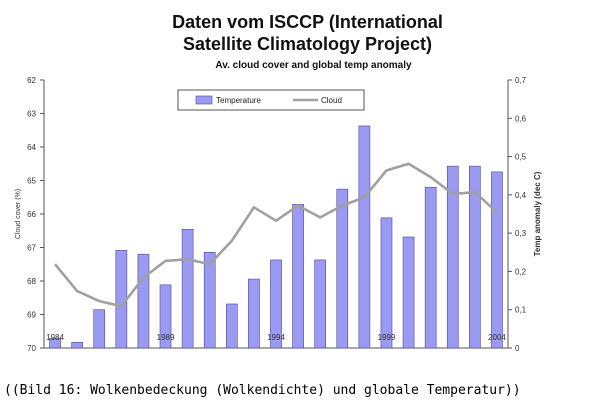 The image size is (615, 409). Describe the element at coordinates (204, 100) in the screenshot. I see `legend-swatch-temperature` at that location.